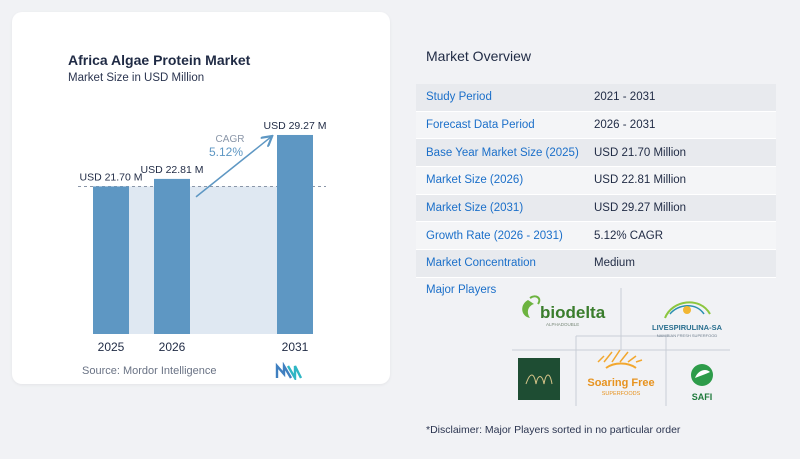  What do you see at coordinates (172, 256) in the screenshot?
I see `bar-2026` at bounding box center [172, 256].